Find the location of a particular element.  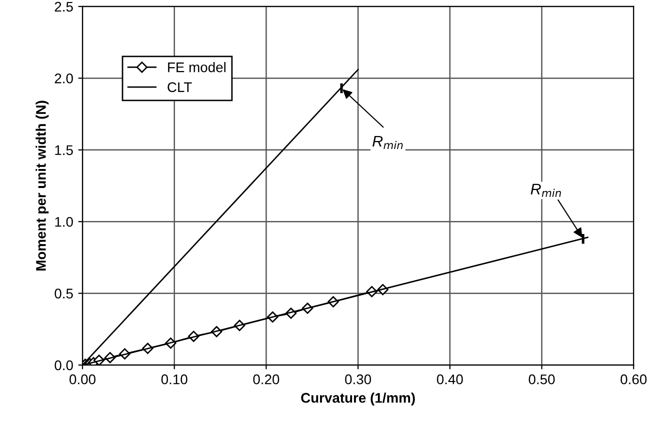

x-tick-label: 0.60 is located at coordinates (633, 379).